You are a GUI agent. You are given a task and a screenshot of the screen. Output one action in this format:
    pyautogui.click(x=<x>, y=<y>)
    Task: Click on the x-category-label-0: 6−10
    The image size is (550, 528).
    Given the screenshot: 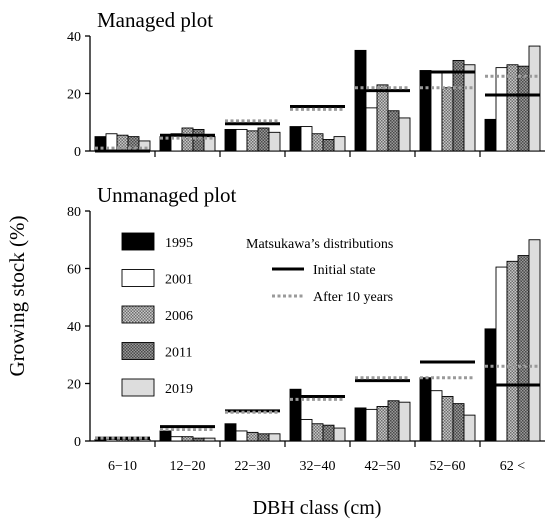 What is the action you would take?
    pyautogui.click(x=122, y=466)
    